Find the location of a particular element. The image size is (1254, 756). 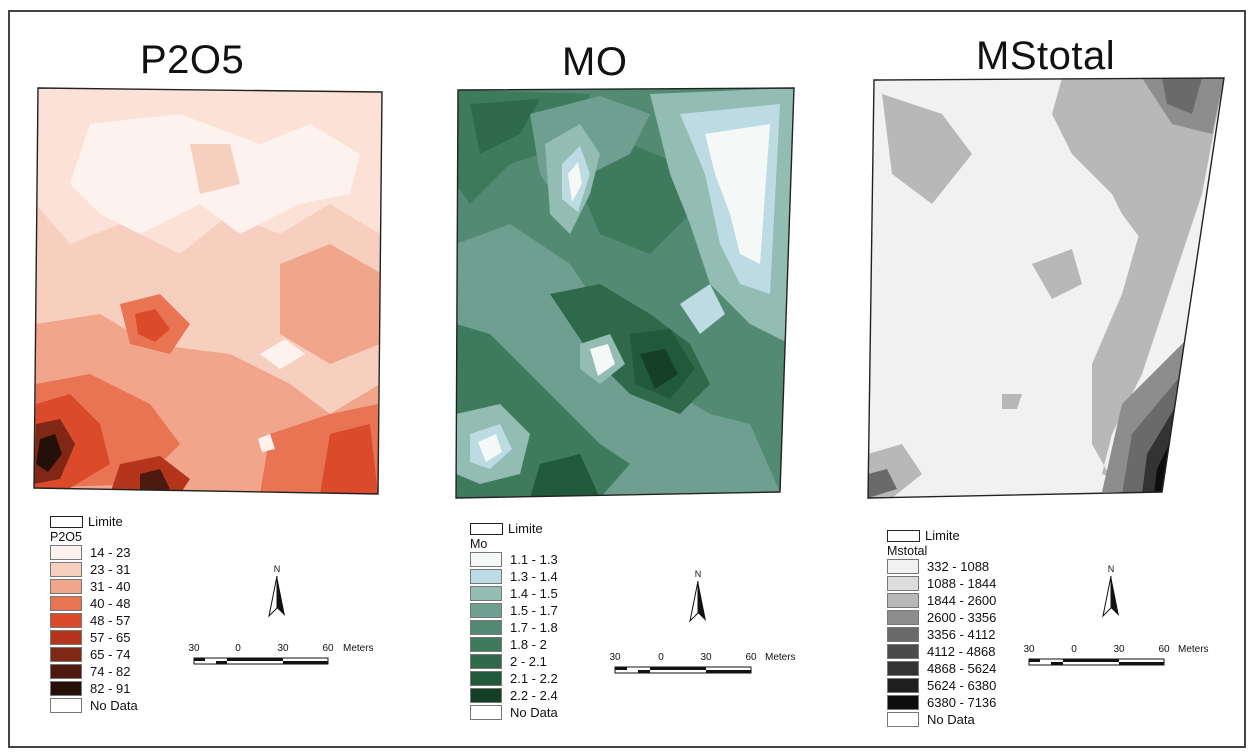

legend-class-label: 5624 - 6380 is located at coordinates (962, 685).